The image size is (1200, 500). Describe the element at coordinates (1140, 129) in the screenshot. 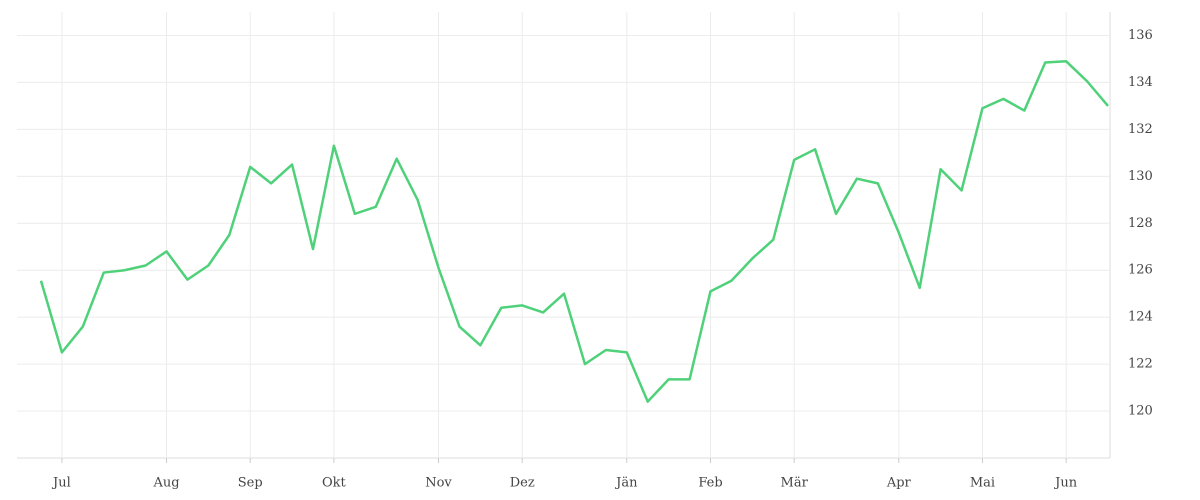

I see `y-tick-label: 132` at that location.